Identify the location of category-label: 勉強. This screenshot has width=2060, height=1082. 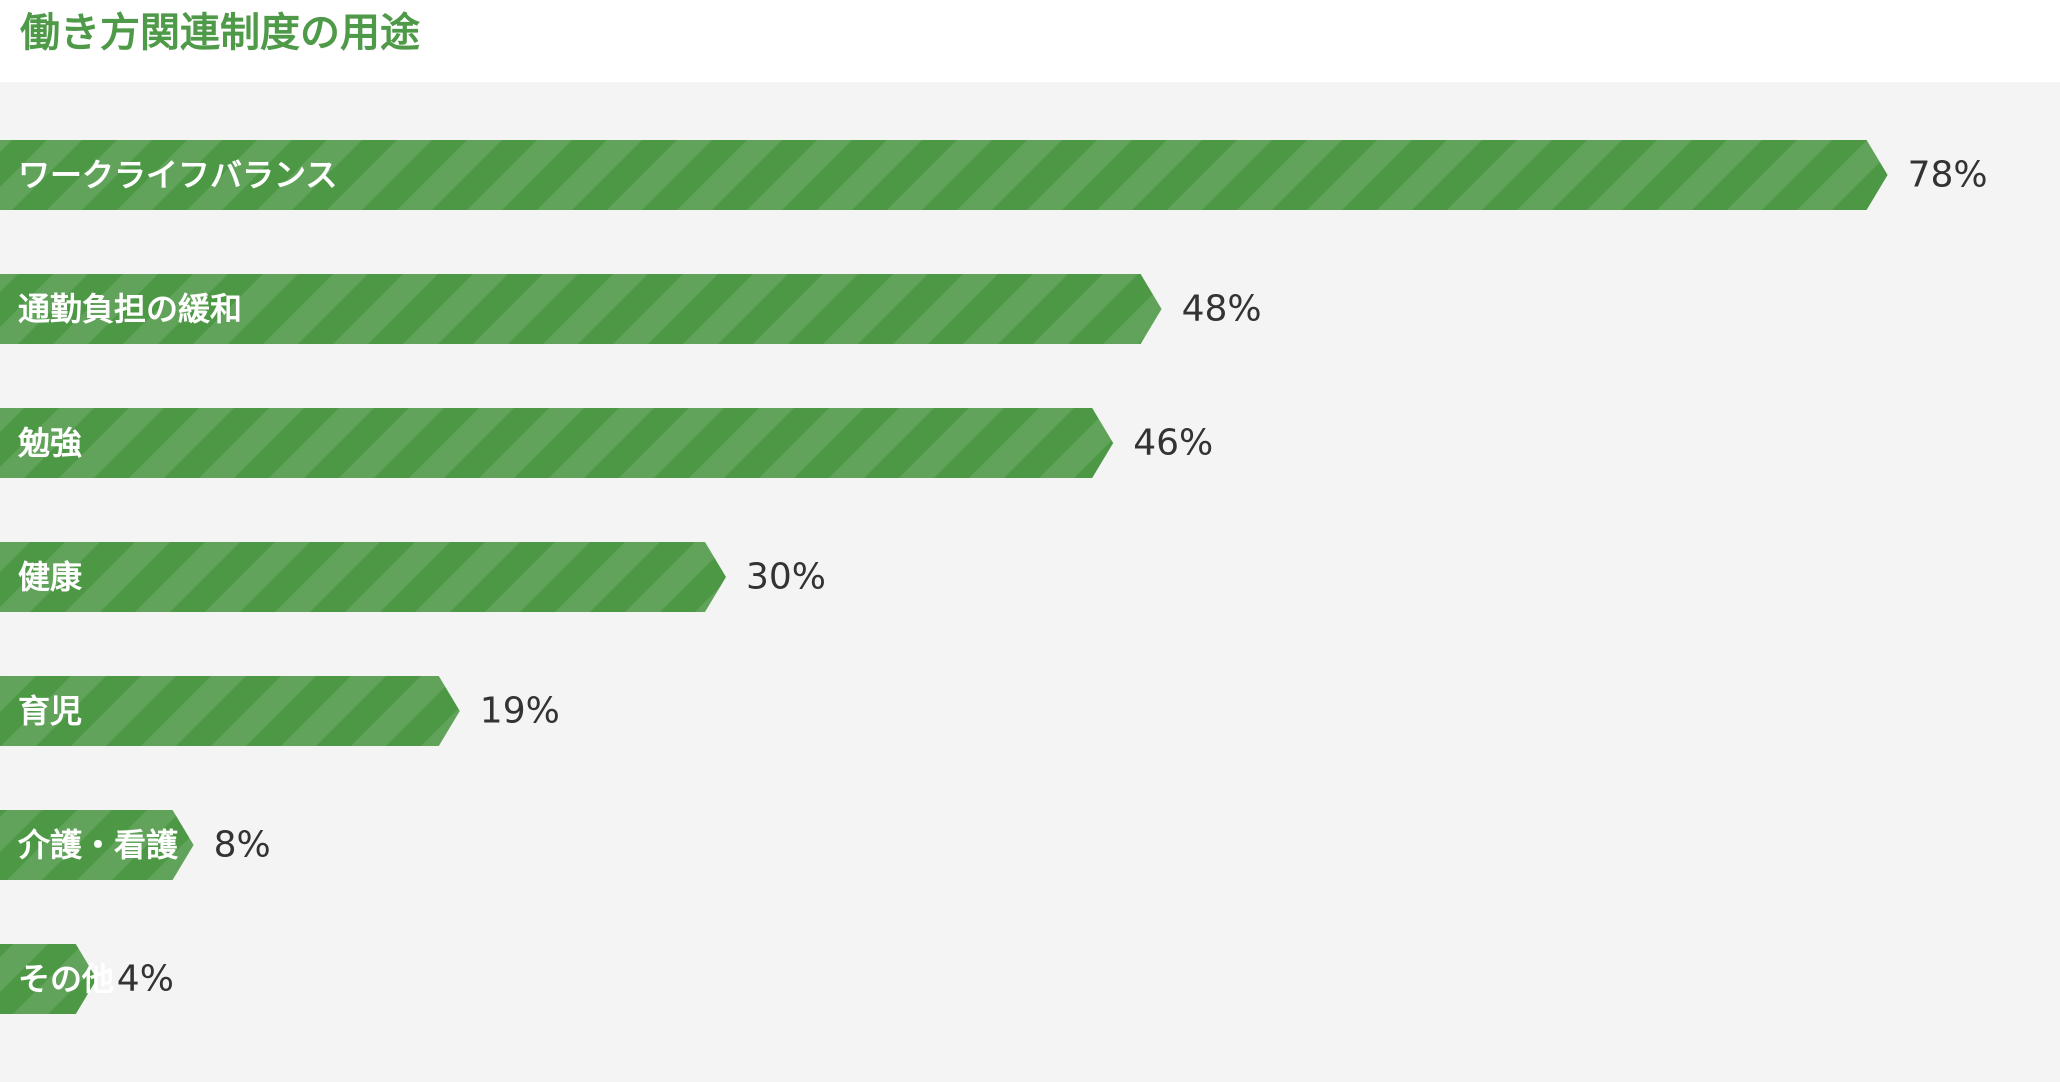
(49, 443).